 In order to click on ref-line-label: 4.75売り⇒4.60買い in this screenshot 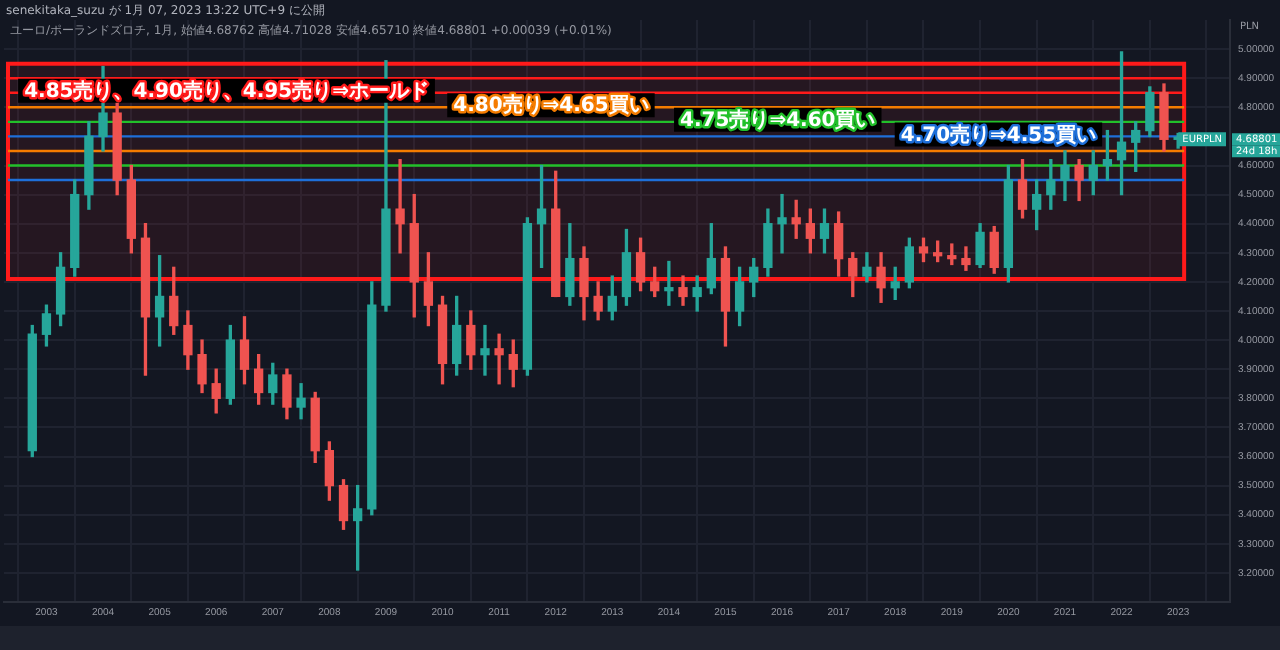, I will do `click(778, 120)`.